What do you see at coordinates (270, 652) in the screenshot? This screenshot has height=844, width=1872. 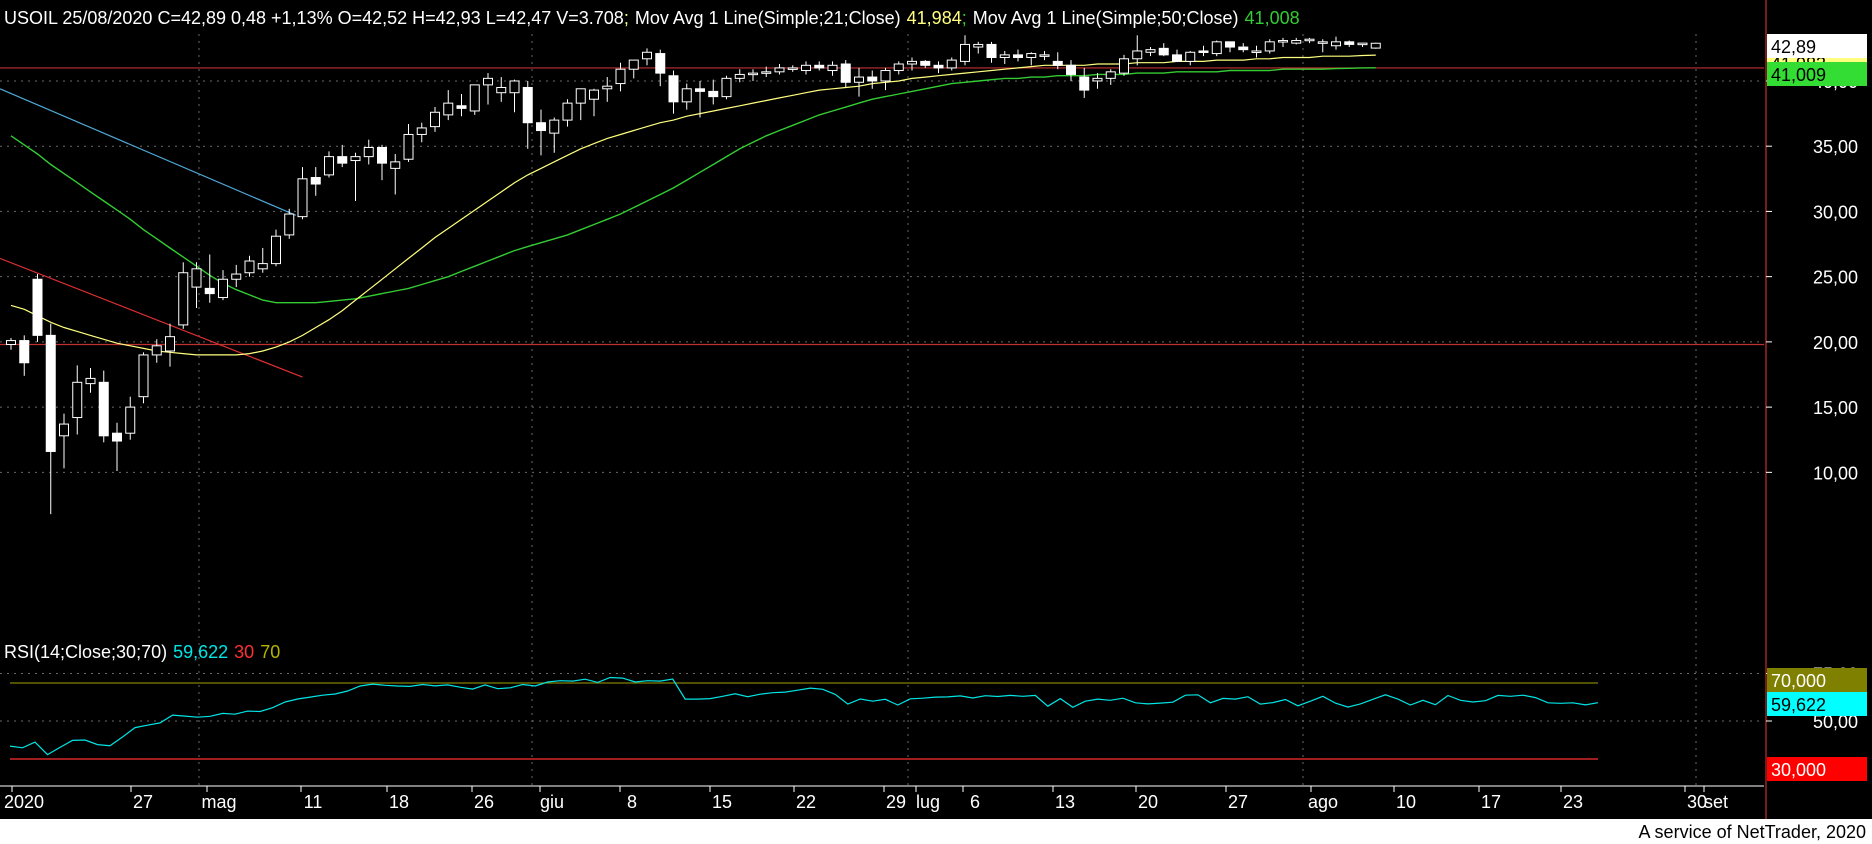 I see `rsi-legend-high: 70` at bounding box center [270, 652].